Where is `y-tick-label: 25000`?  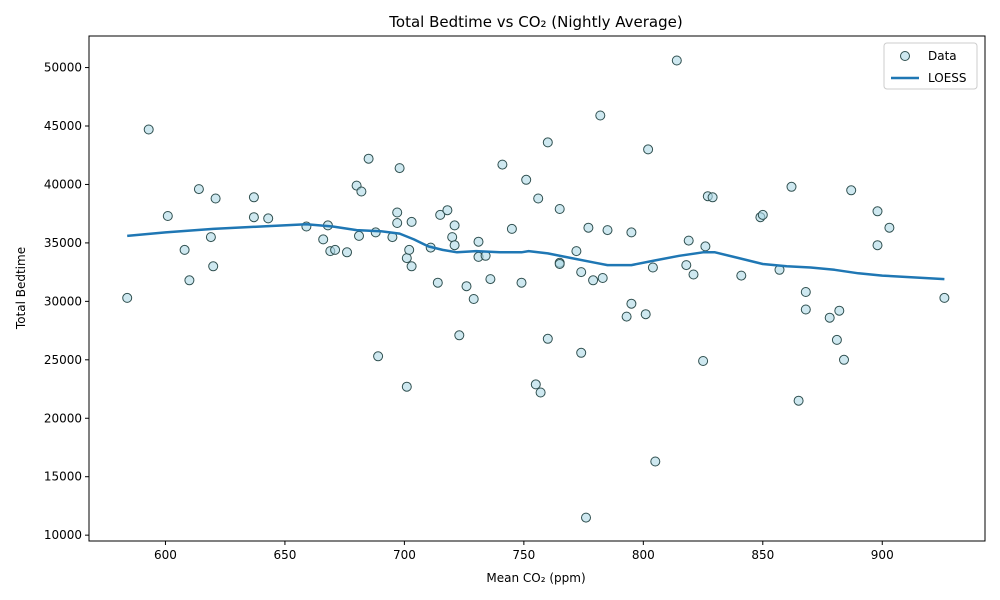 y-tick-label: 25000 is located at coordinates (63, 360).